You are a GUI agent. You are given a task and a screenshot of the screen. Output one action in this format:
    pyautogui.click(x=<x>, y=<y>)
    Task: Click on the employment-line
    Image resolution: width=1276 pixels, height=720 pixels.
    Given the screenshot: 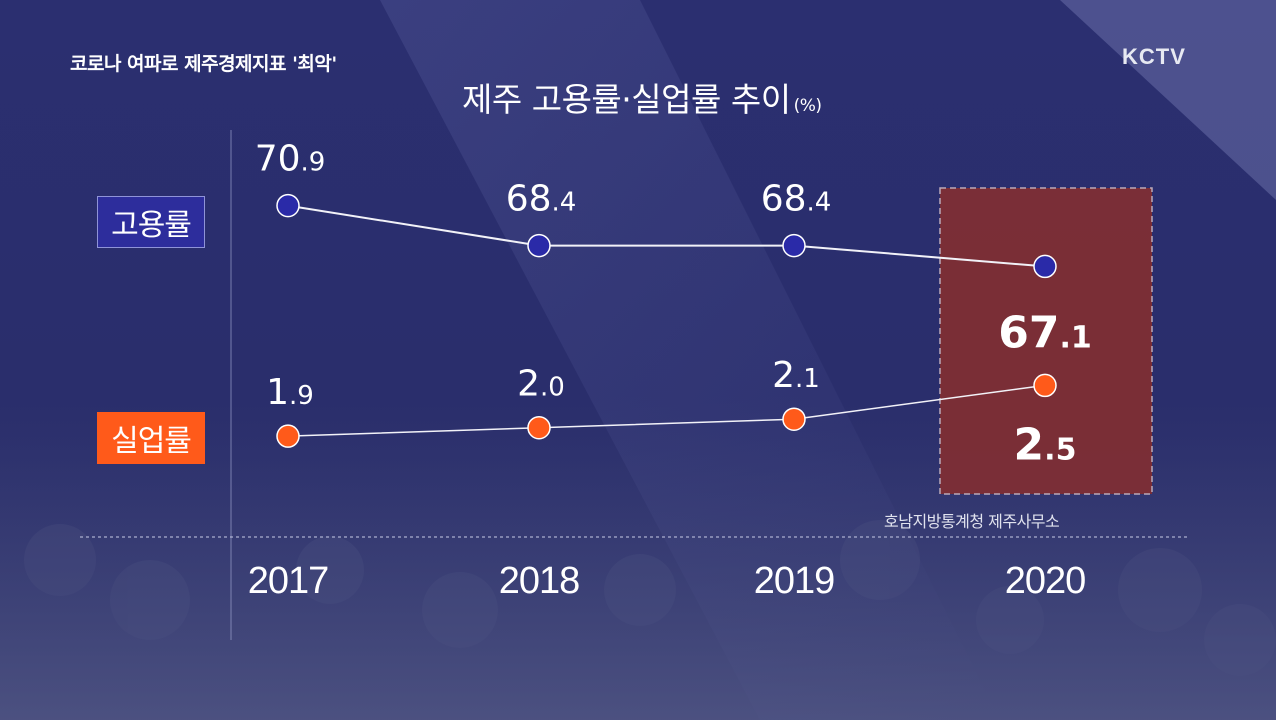 What is the action you would take?
    pyautogui.click(x=666, y=236)
    